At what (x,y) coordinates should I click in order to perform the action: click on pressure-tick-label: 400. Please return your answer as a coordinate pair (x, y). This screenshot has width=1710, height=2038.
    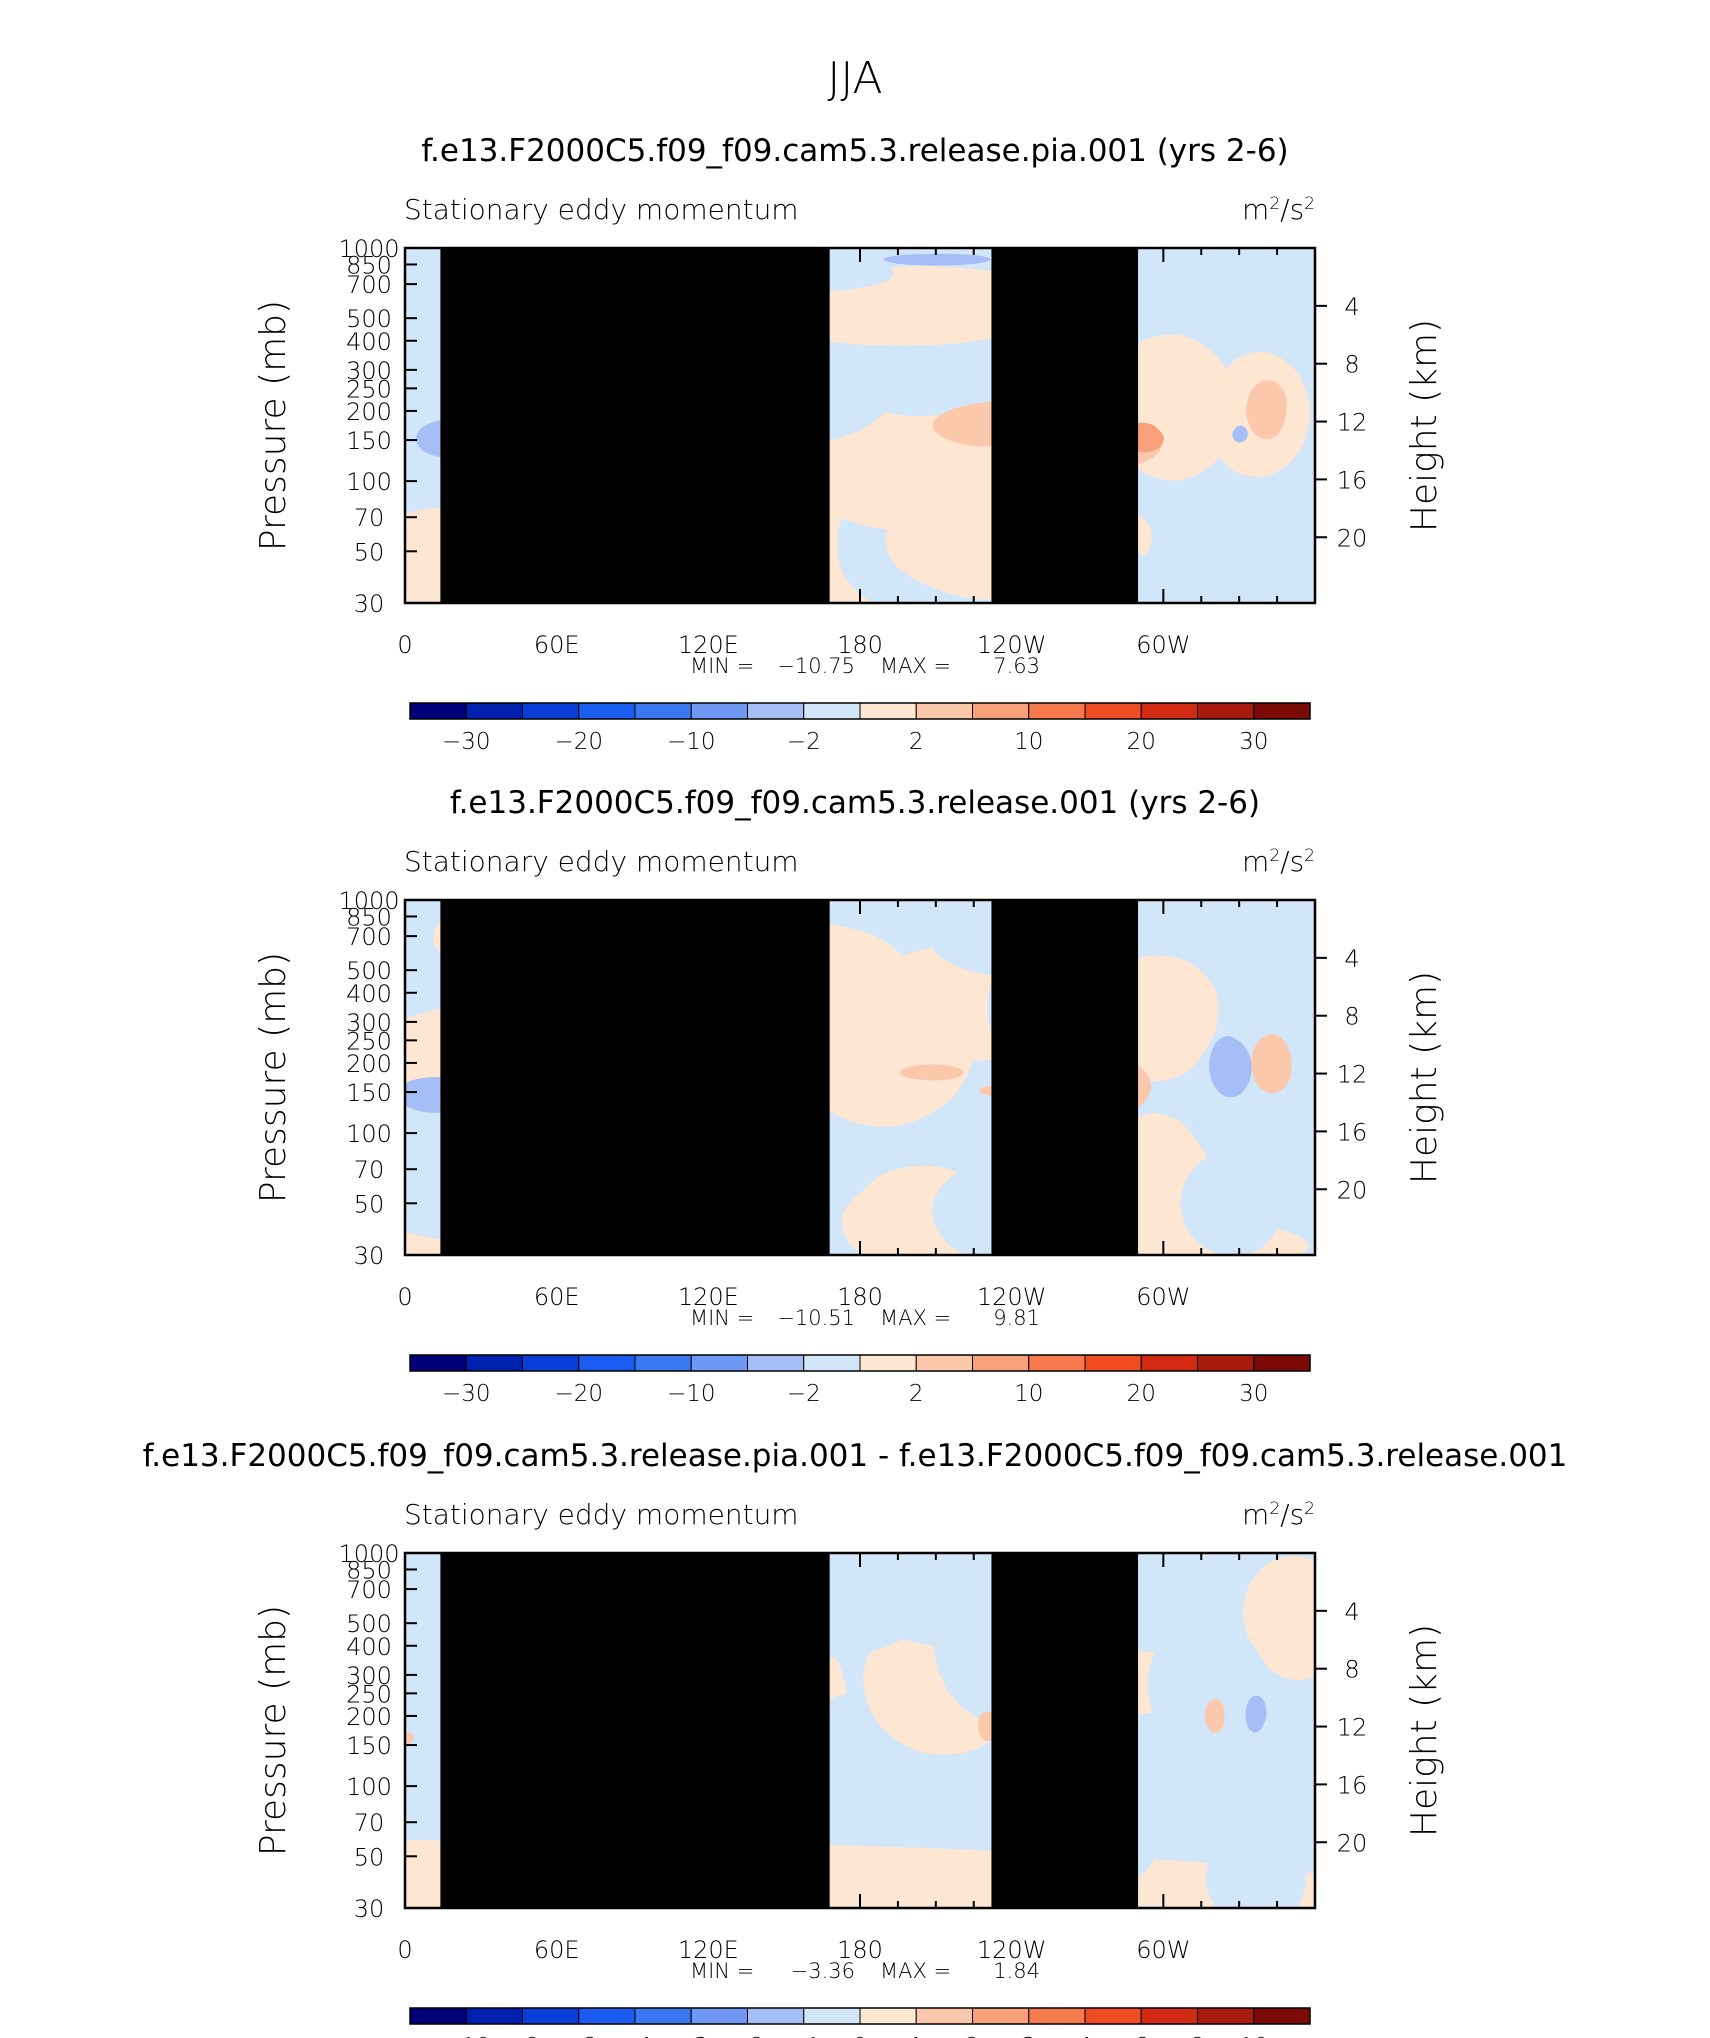
    Looking at the image, I should click on (369, 1647).